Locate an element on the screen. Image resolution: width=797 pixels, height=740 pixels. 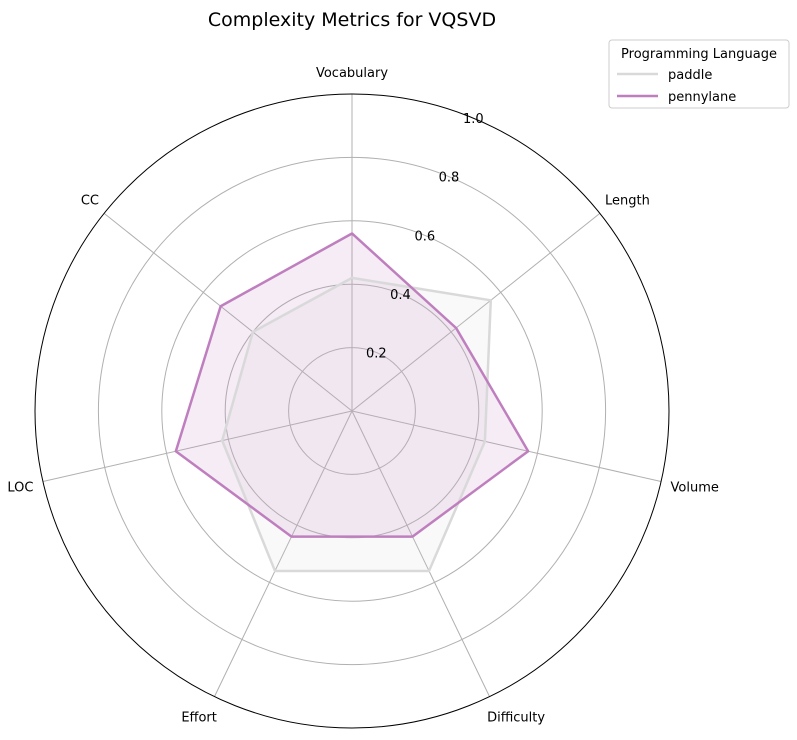
axis-label-difficulty: Difficulty is located at coordinates (516, 717).